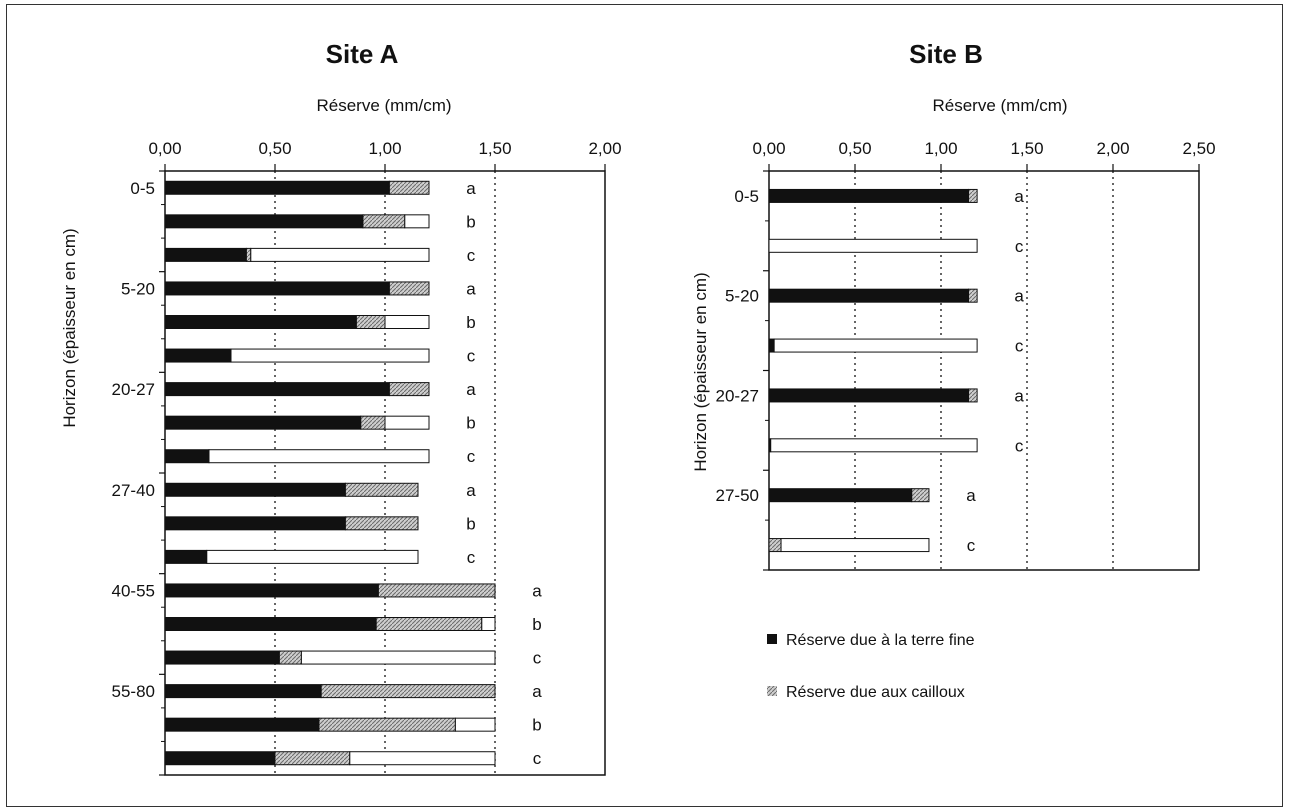 The width and height of the screenshot is (1289, 812). What do you see at coordinates (880, 640) in the screenshot?
I see `legend-fine-label: Réserve due à la terre fine` at bounding box center [880, 640].